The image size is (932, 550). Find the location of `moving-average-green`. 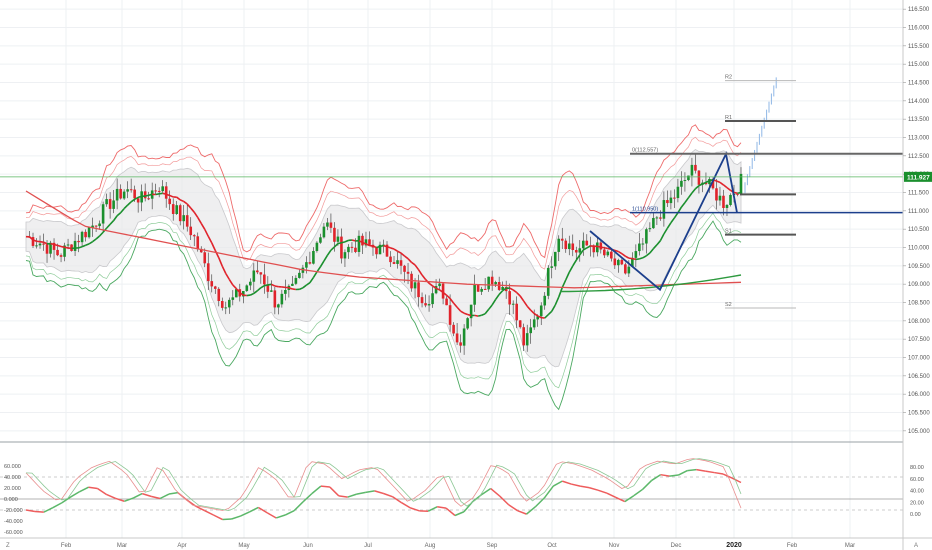

moving-average-green is located at coordinates (651, 283).